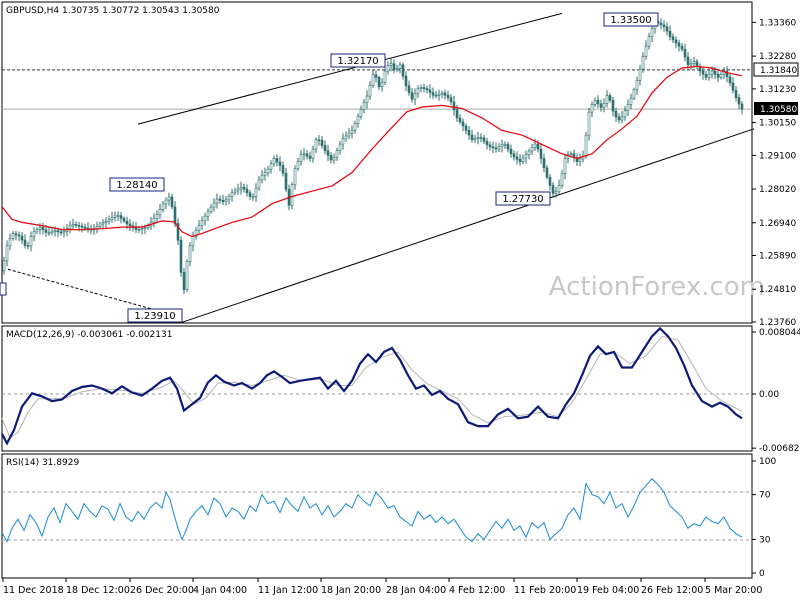  Describe the element at coordinates (42, 463) in the screenshot. I see `rsi-header: RSI(14) 31.8929` at that location.